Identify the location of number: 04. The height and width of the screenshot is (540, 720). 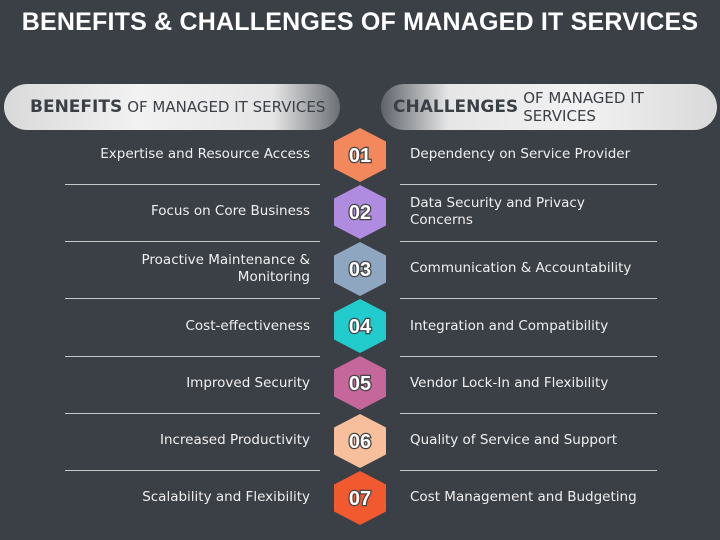
(360, 327).